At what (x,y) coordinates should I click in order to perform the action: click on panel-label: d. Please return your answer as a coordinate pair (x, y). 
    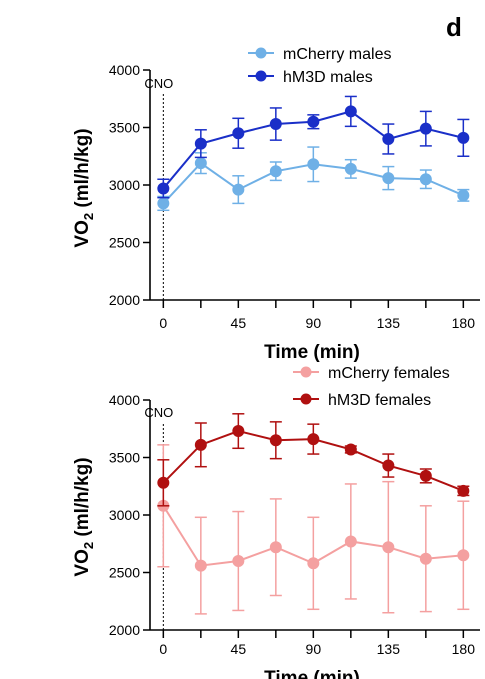
    Looking at the image, I should click on (454, 27).